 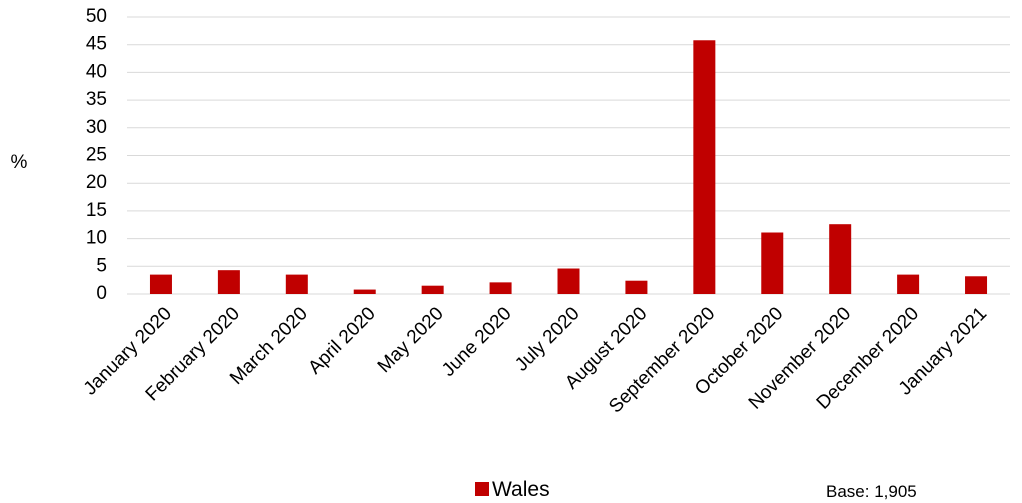 I want to click on base-annotation: Base: 1,905, so click(x=871, y=491).